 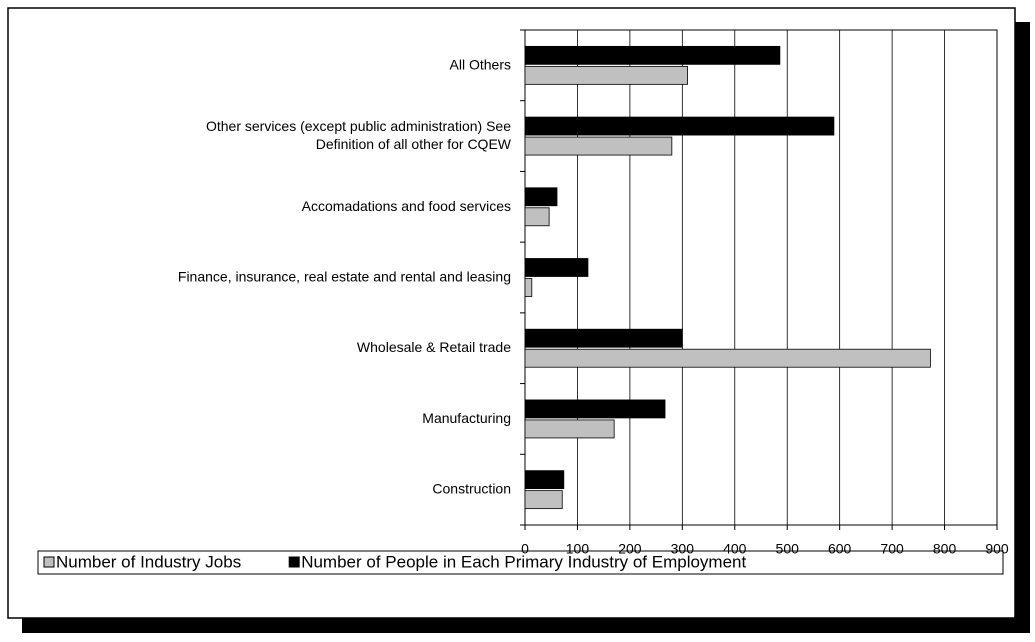 What do you see at coordinates (892, 549) in the screenshot?
I see `x-tick-label: 700` at bounding box center [892, 549].